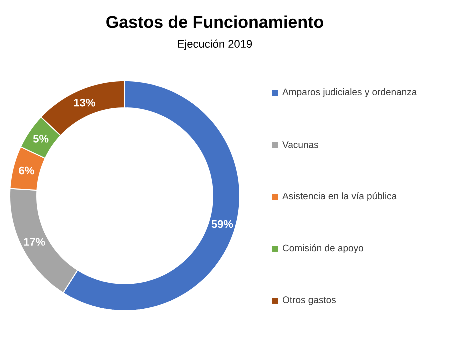 The height and width of the screenshot is (352, 459). What do you see at coordinates (323, 249) in the screenshot?
I see `legend-label: Comisión de apoyo` at bounding box center [323, 249].